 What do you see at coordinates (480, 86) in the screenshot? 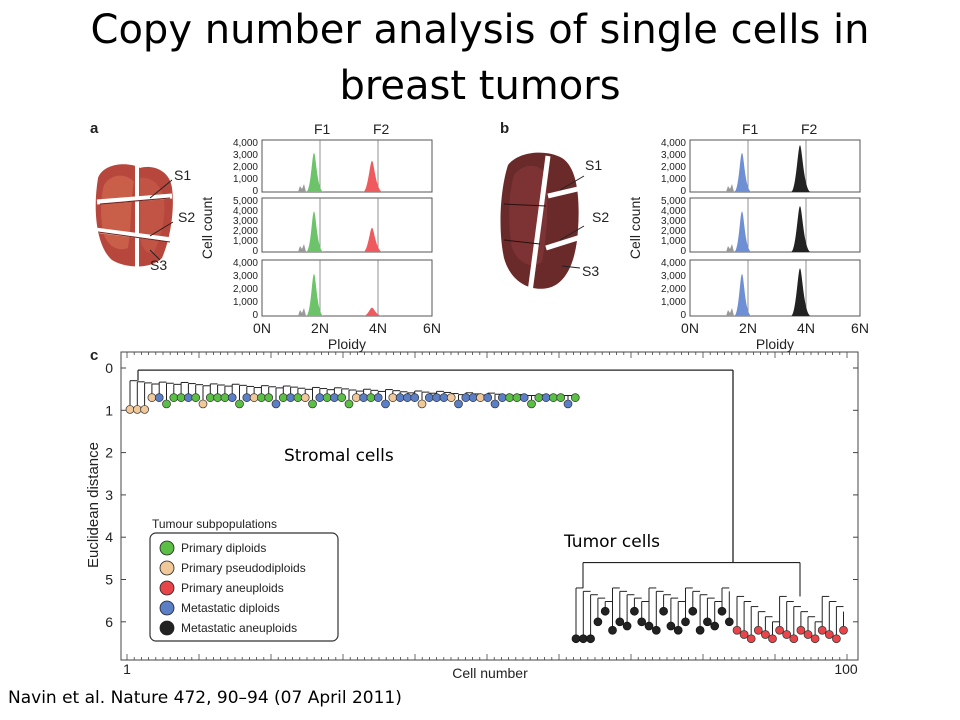
I see `title-line-2: breast tumors` at bounding box center [480, 86].